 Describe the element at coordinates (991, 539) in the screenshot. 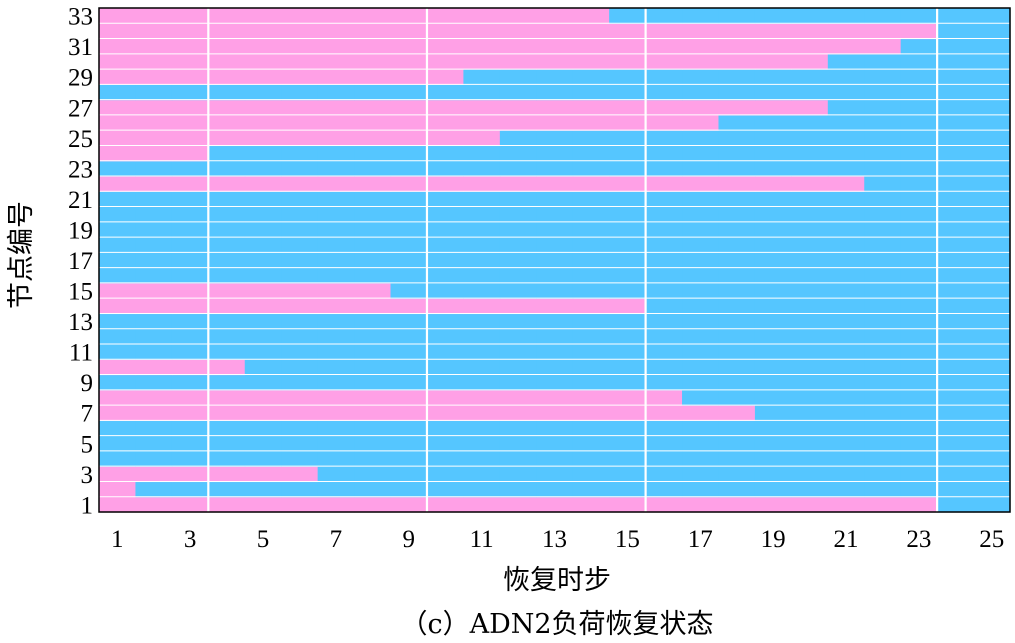

I see `x-tick-label: 25` at that location.